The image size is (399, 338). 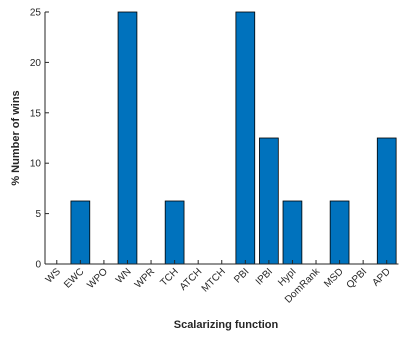 I want to click on x-tick-label-apd: APD, so click(x=382, y=277).